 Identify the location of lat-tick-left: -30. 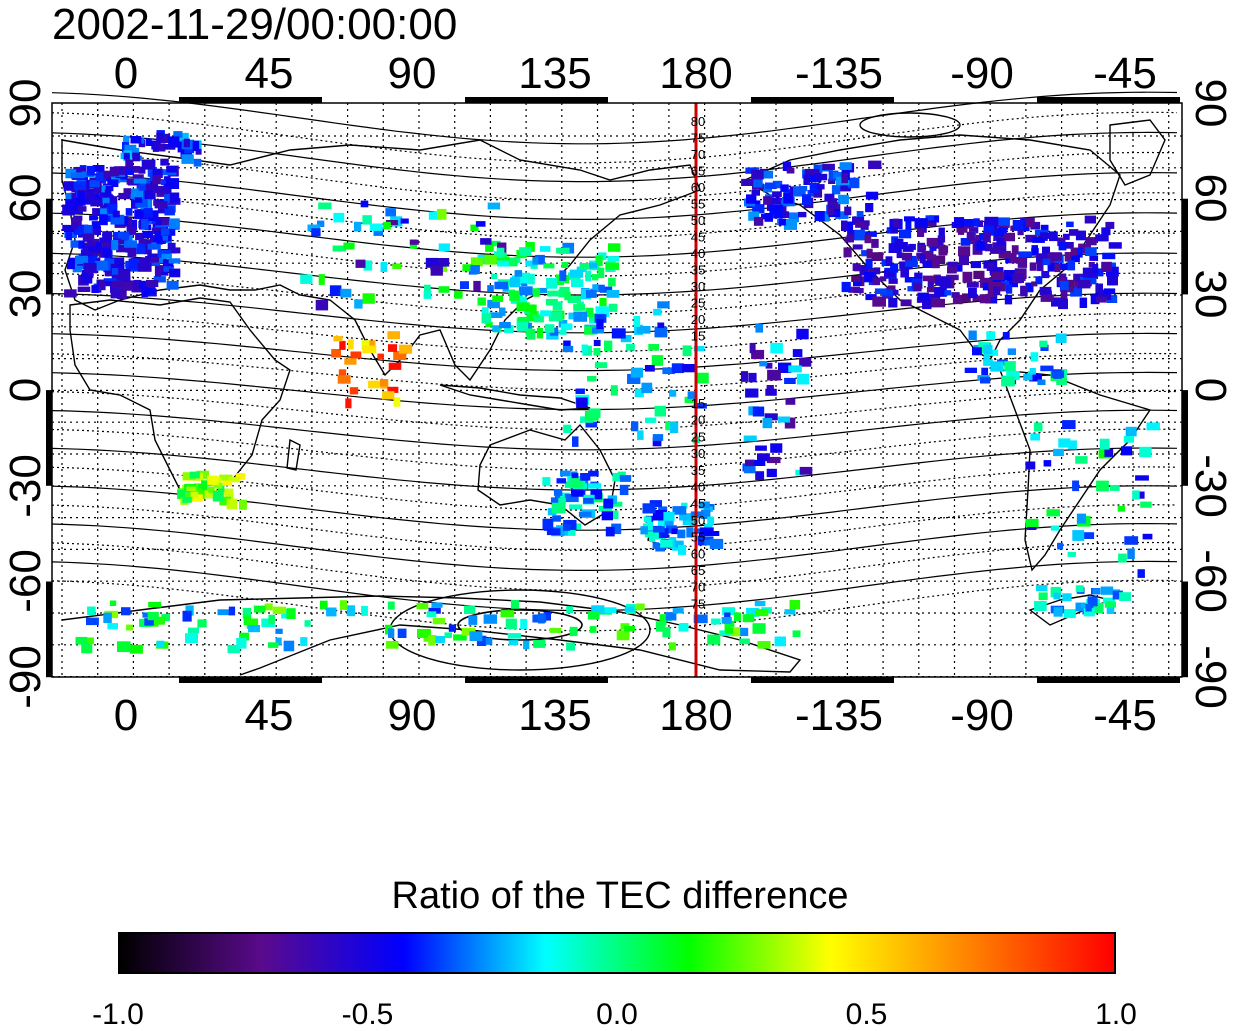
(25, 486).